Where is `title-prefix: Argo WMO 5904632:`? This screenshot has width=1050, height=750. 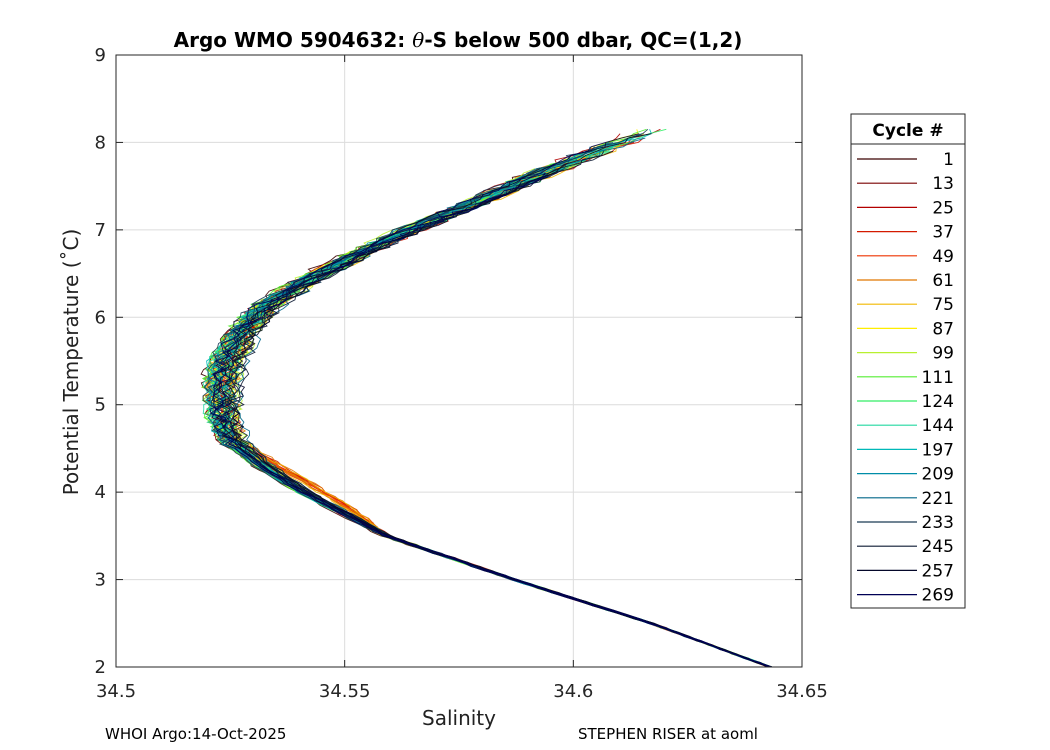
title-prefix: Argo WMO 5904632: is located at coordinates (293, 40).